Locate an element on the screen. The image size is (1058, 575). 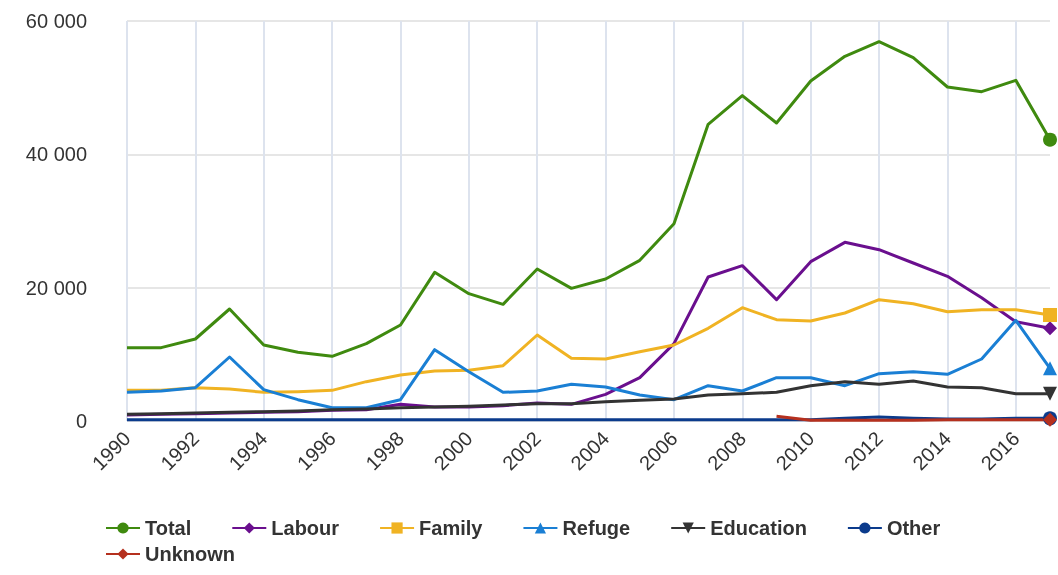
y-tick-label: 0 is located at coordinates (81, 421).